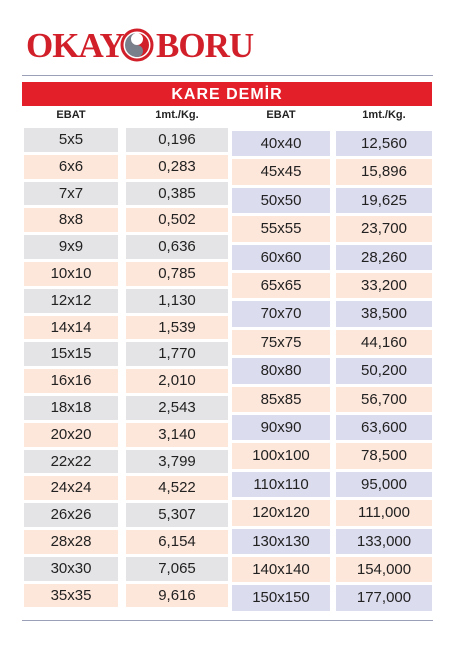 This screenshot has width=454, height=666. I want to click on table-cell: 80x80, so click(281, 371).